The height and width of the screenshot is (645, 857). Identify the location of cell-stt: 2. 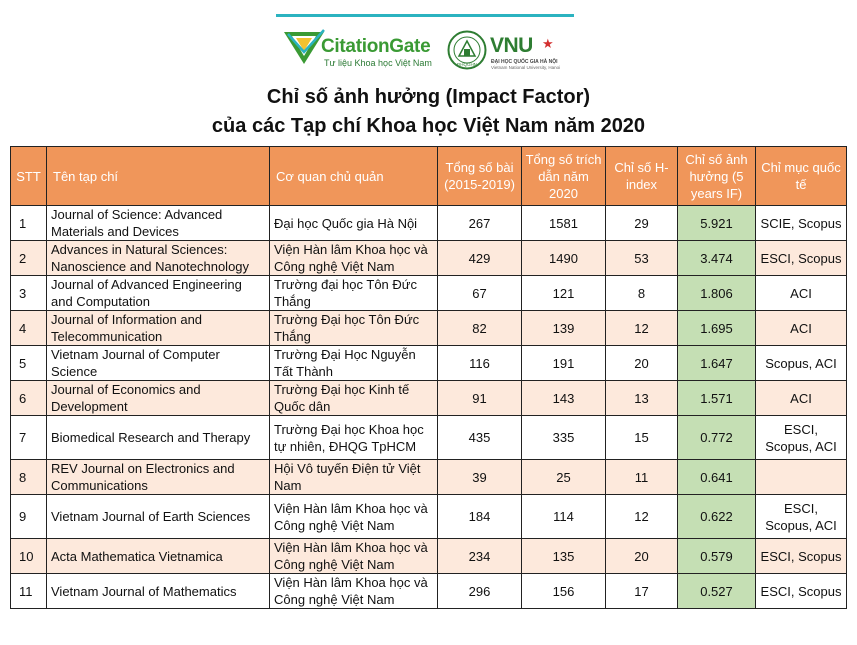
(28, 258).